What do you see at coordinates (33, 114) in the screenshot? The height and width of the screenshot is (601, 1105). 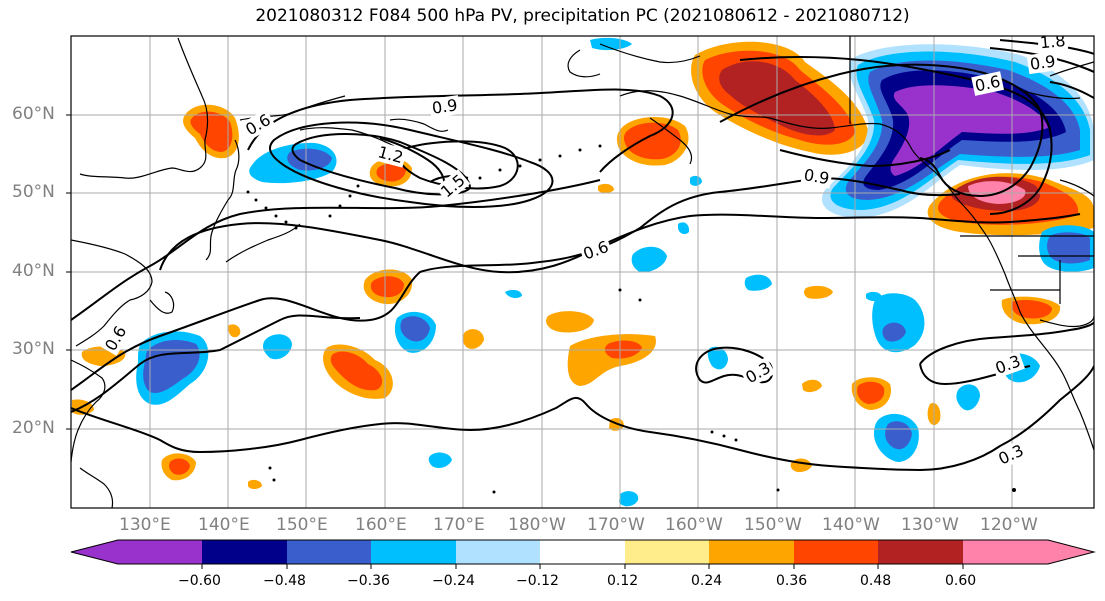 I see `lat-label: 60°N` at bounding box center [33, 114].